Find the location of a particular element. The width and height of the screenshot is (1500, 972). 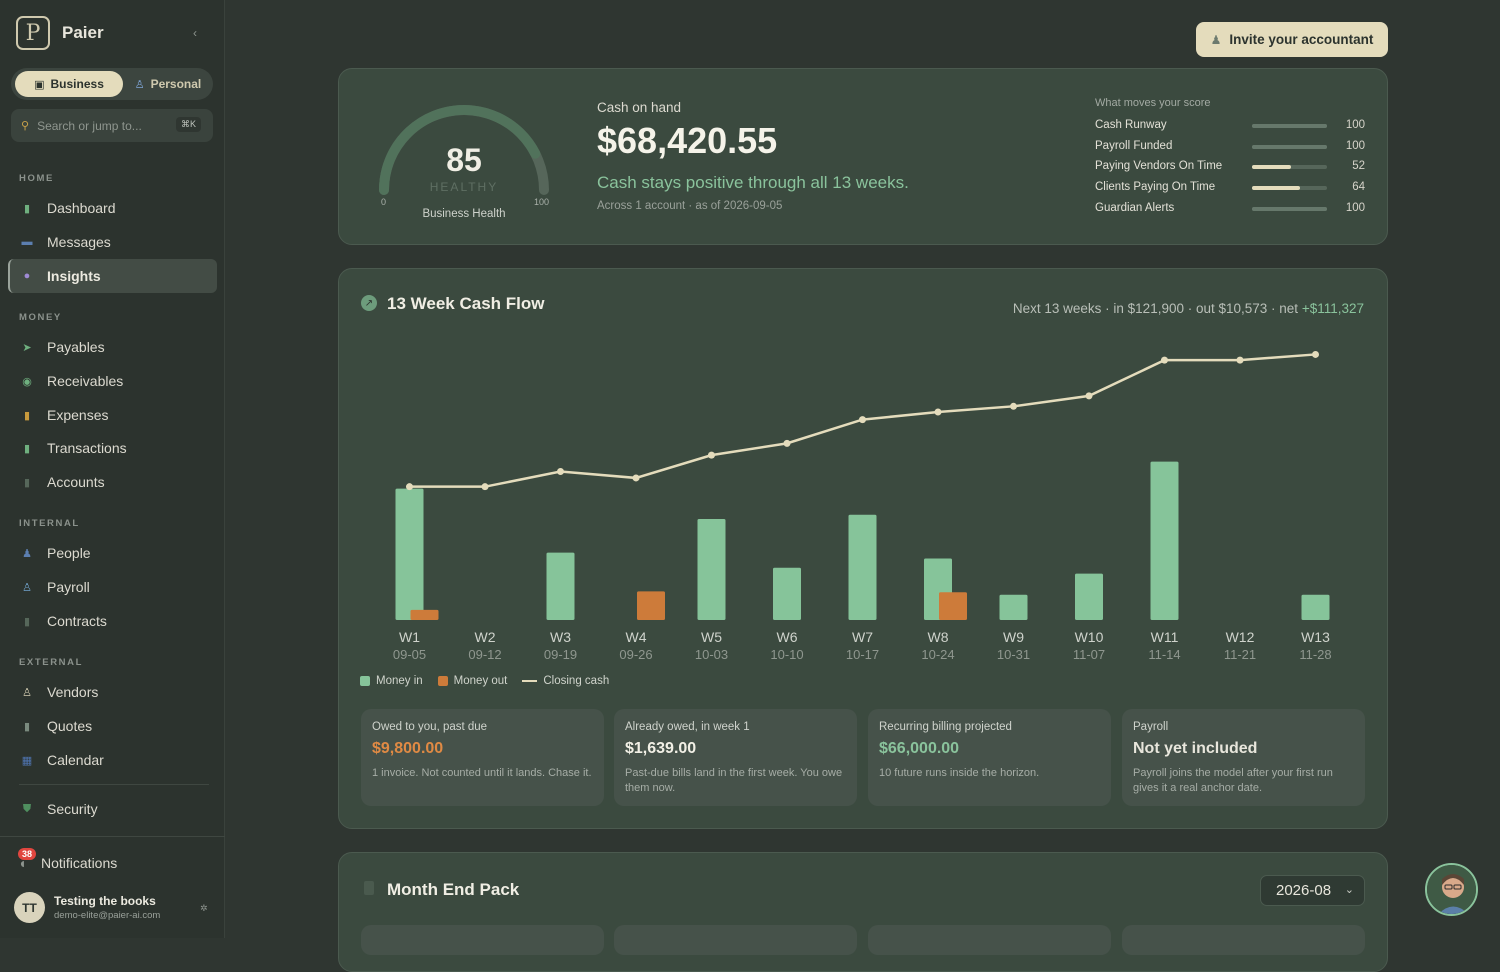

score-factor-row: Payroll Funded 100 is located at coordinates (1230, 147).